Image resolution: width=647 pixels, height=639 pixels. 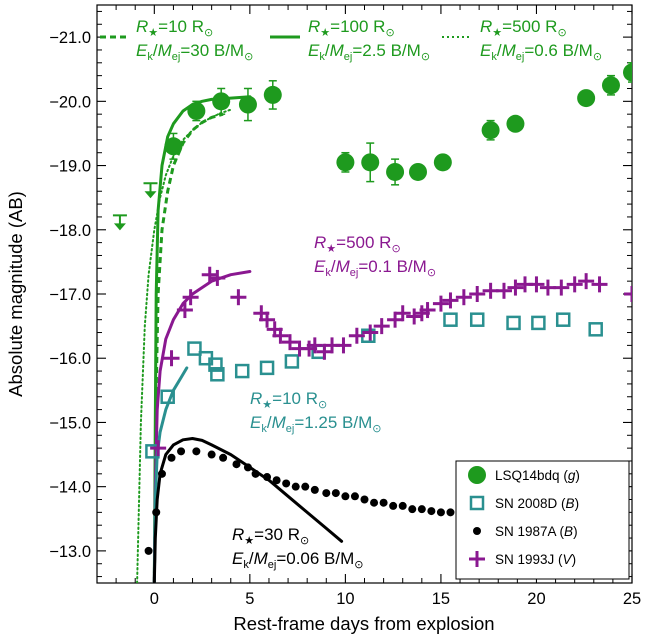 What do you see at coordinates (477, 559) in the screenshot?
I see `legend-marker-sn1993j` at bounding box center [477, 559].